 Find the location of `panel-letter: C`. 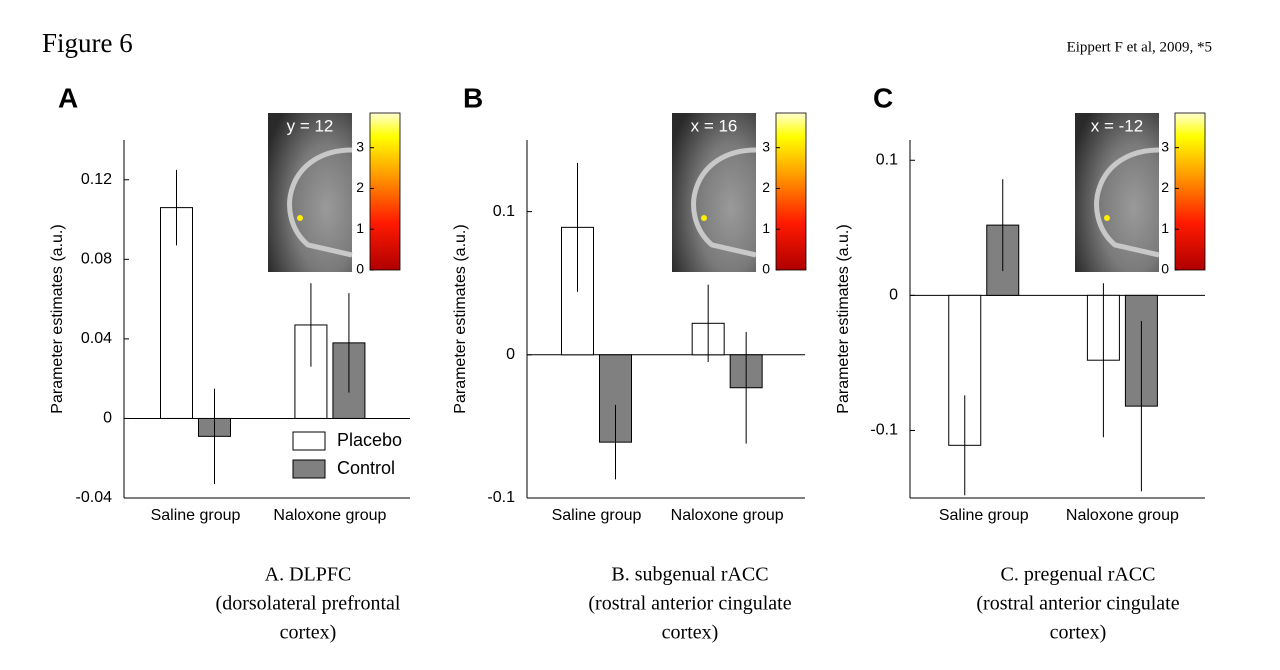

panel-letter: C is located at coordinates (883, 97).